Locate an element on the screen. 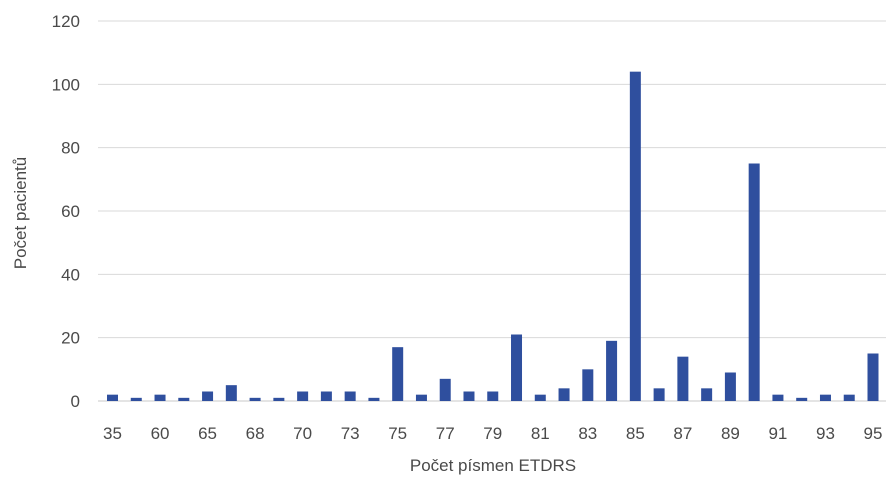  x-tick-label: 60 is located at coordinates (160, 433).